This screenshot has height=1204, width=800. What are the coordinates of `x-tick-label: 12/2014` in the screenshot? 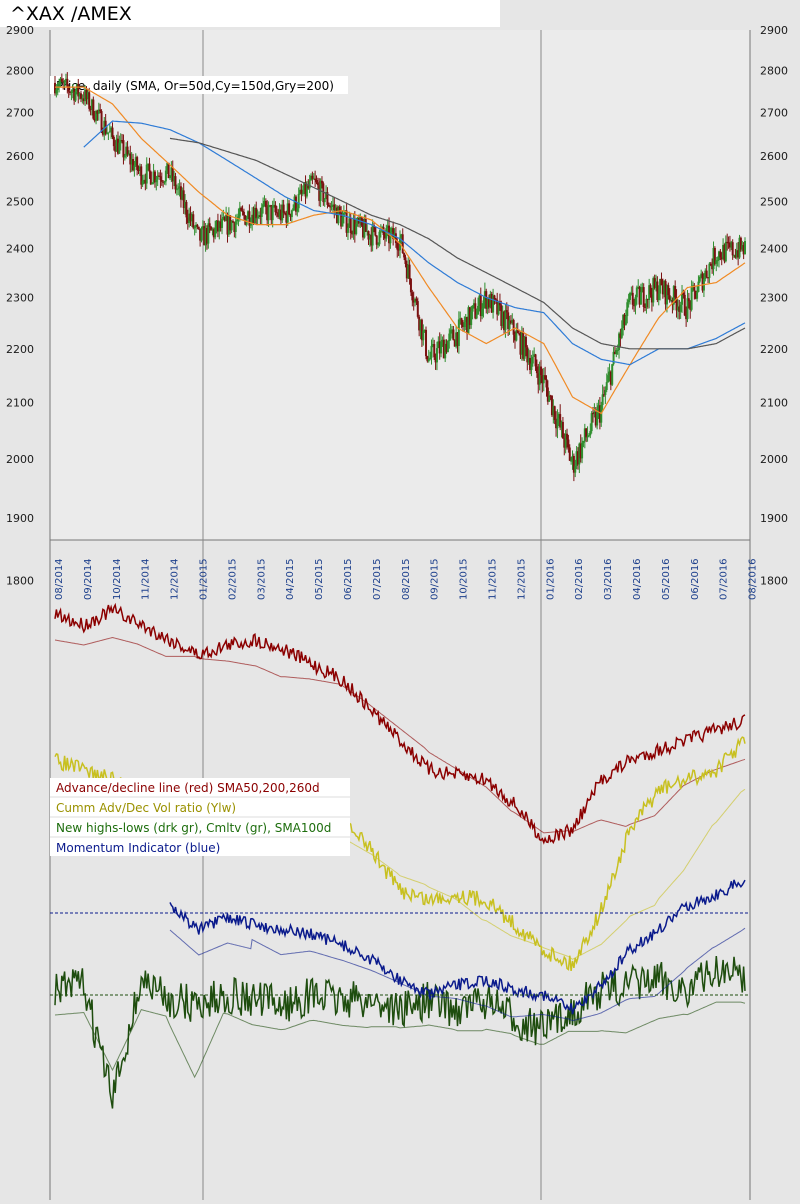 It's located at (175, 579).